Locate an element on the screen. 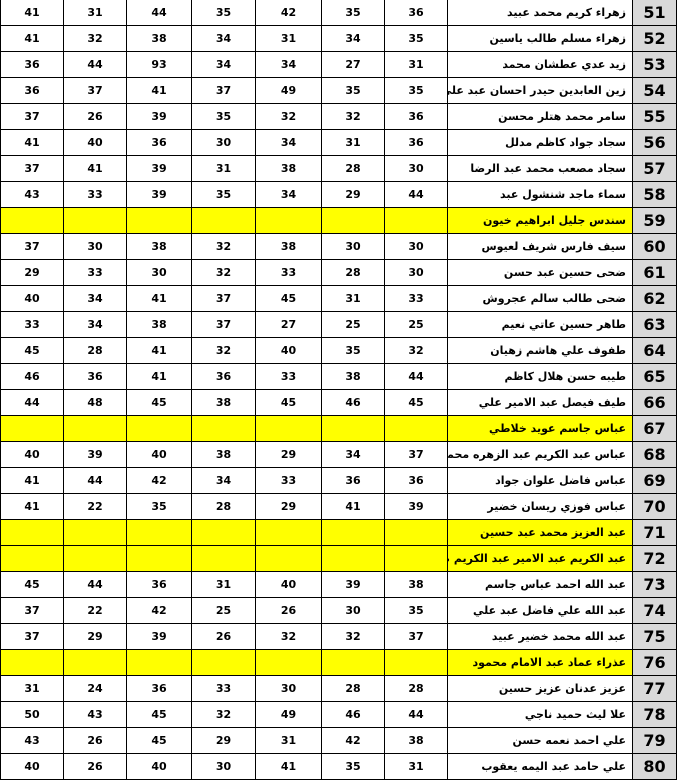 Image resolution: width=677 pixels, height=781 pixels. table-row: 41 44 42 34 33 36 36 عباس فاضل علوان جواد 69 is located at coordinates (338, 481).